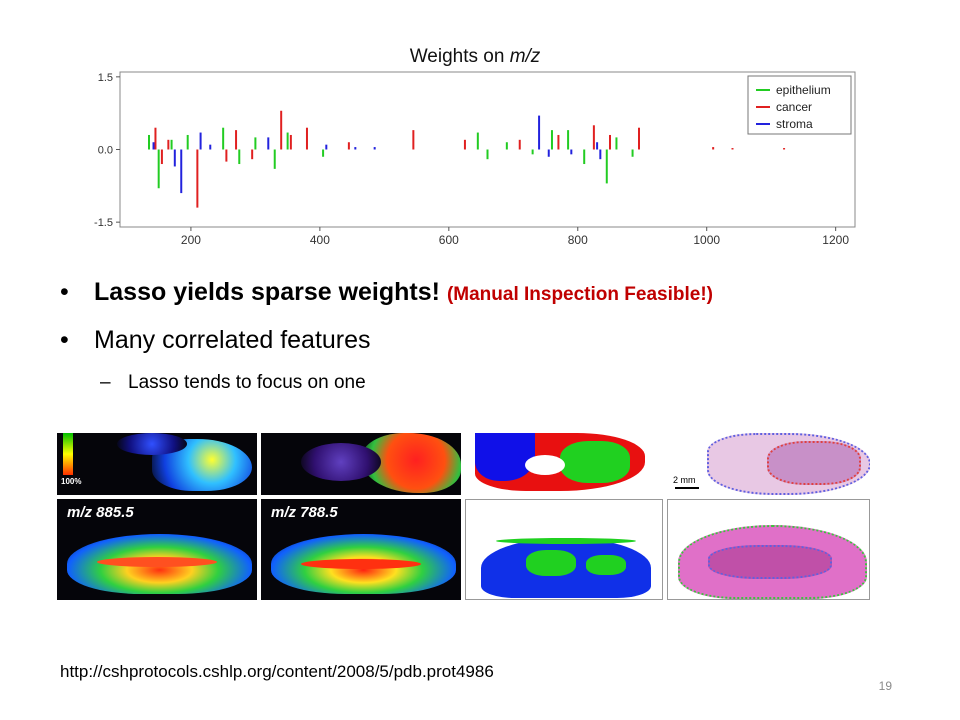 This screenshot has height=720, width=960. What do you see at coordinates (191, 240) in the screenshot?
I see `x-tick-label: 200` at bounding box center [191, 240].